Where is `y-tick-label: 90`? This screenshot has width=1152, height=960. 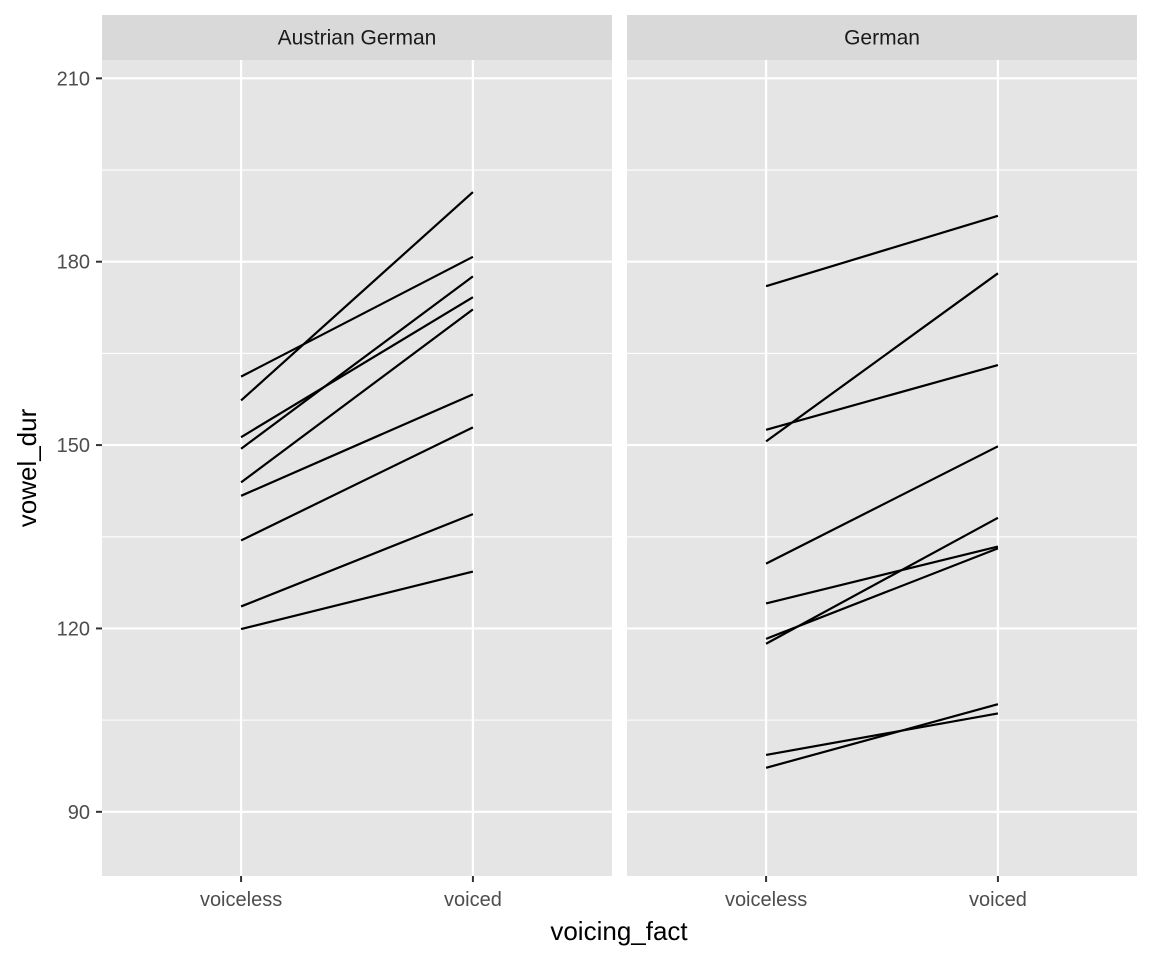 y-tick-label: 90 is located at coordinates (79, 813).